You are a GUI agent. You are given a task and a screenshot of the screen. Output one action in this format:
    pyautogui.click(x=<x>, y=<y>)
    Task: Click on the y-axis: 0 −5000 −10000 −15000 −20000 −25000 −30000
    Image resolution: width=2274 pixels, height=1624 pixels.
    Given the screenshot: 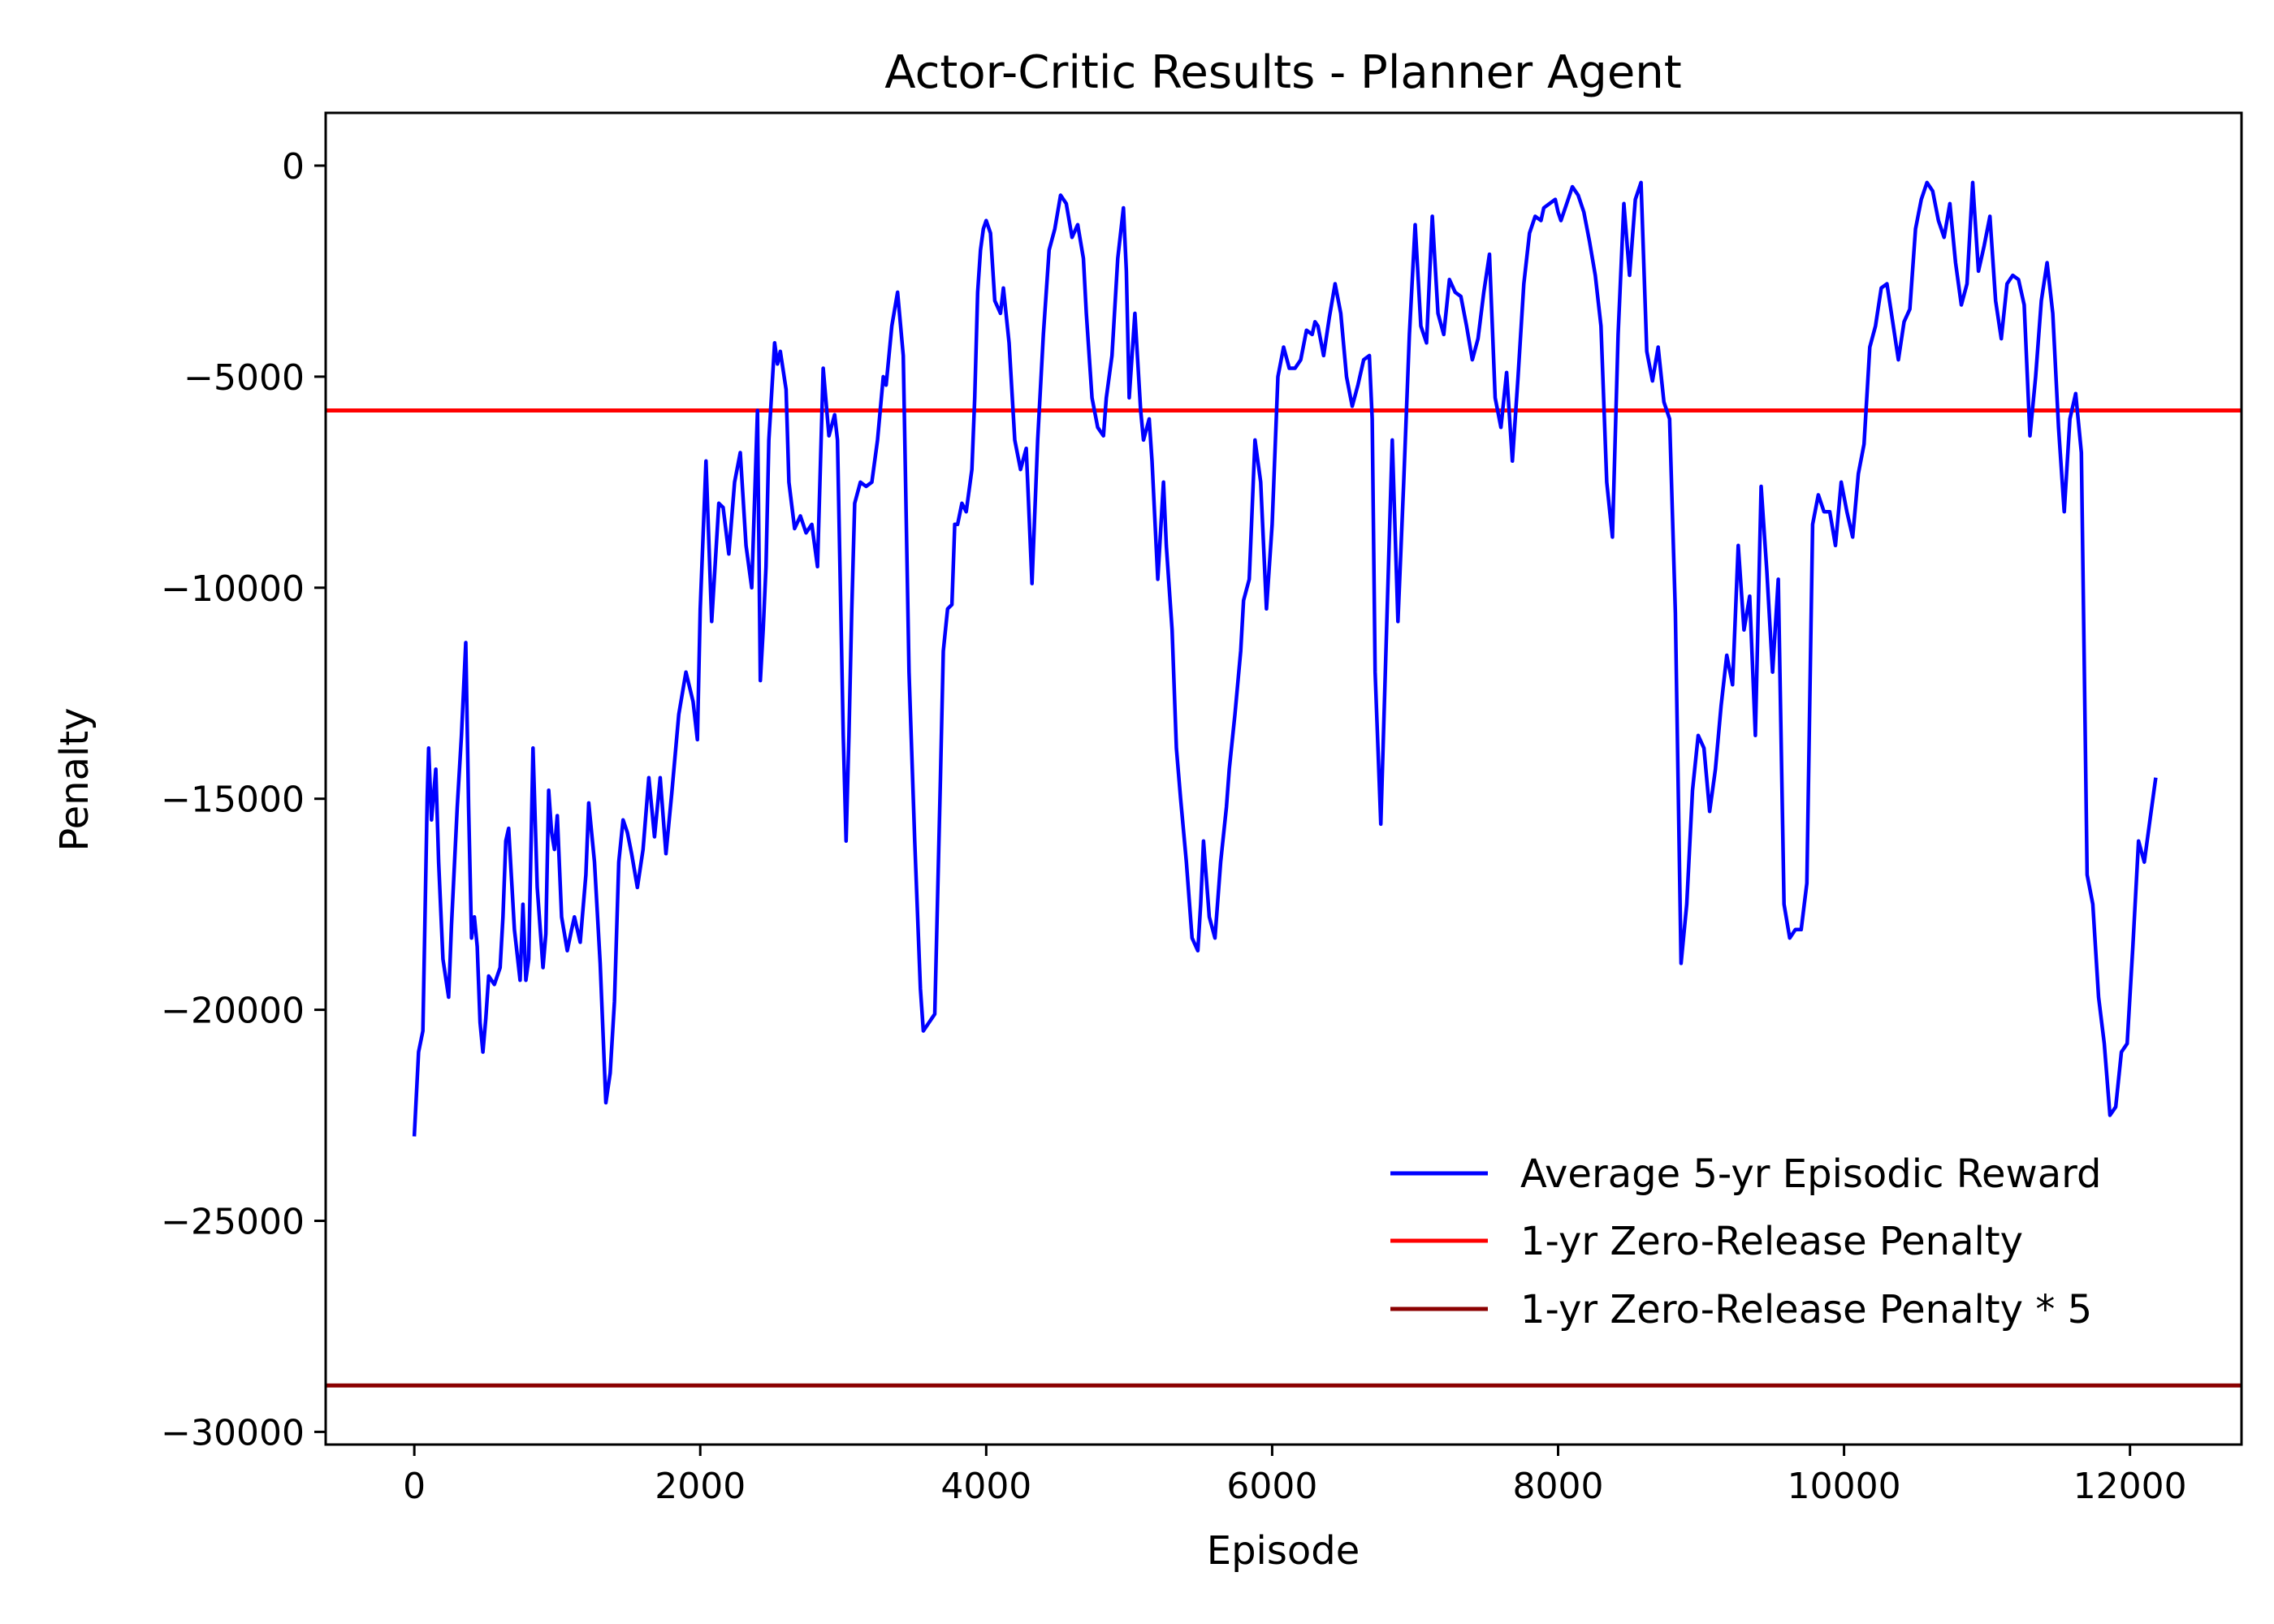 What is the action you would take?
    pyautogui.click(x=244, y=799)
    